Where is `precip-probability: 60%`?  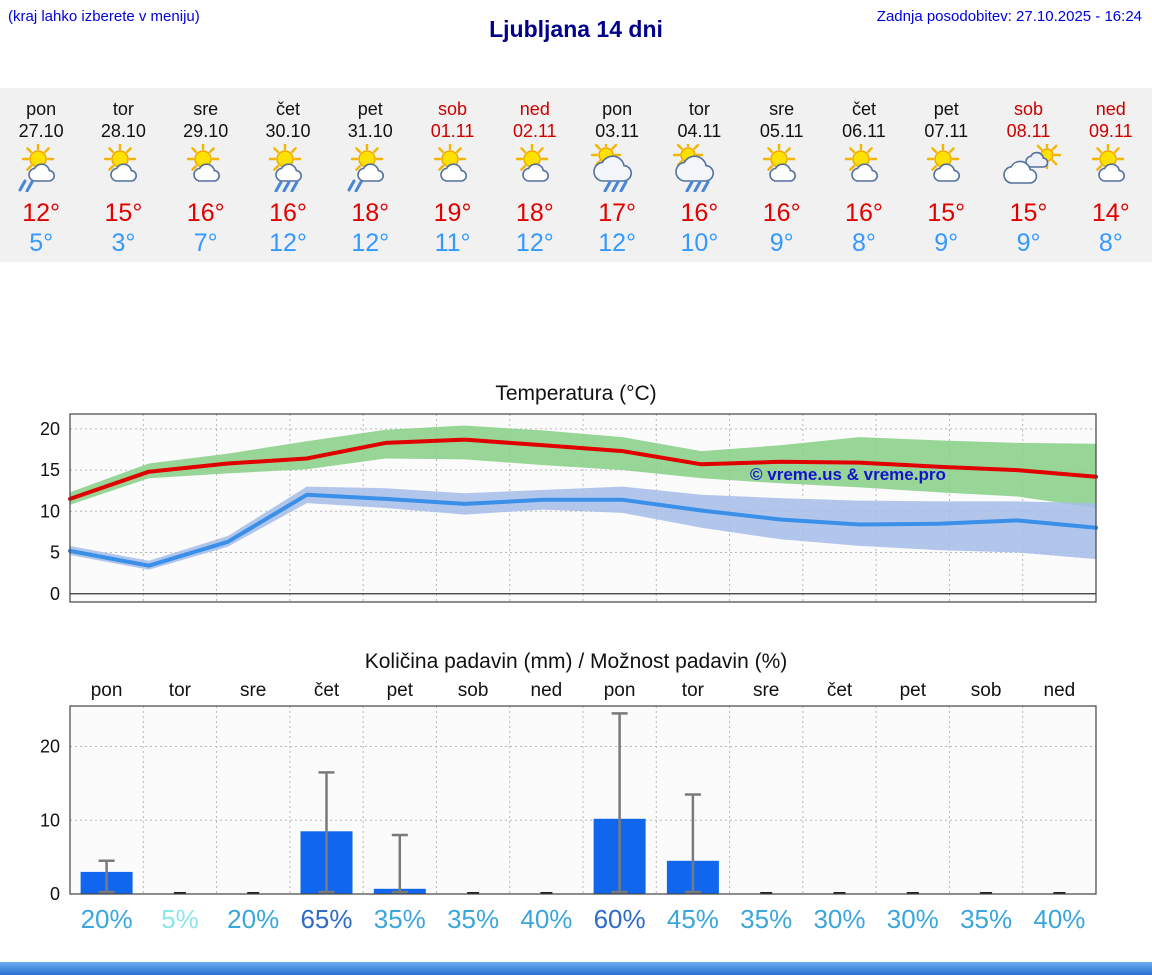 precip-probability: 60% is located at coordinates (620, 919).